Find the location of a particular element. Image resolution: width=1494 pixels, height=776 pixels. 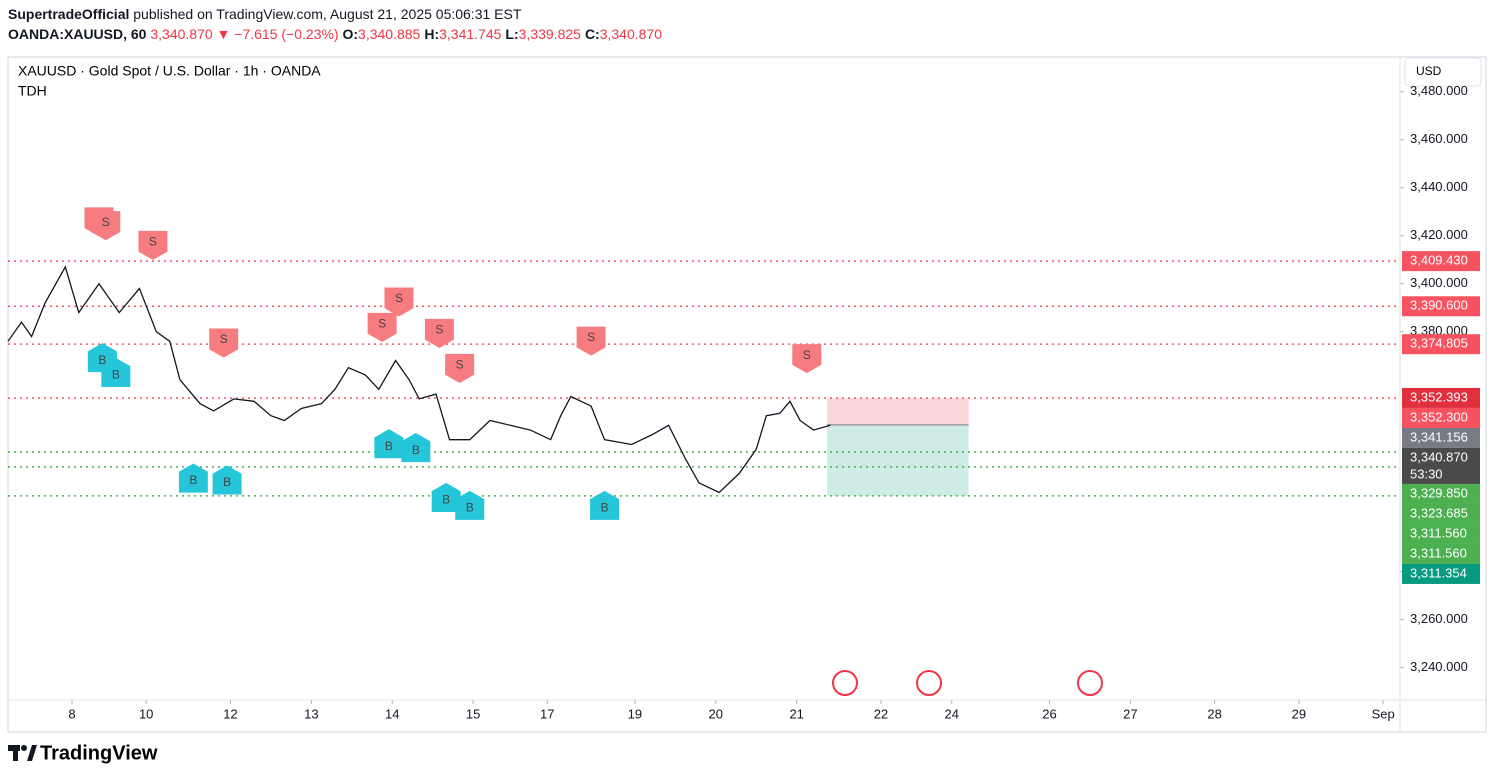

y-tick-label: 3,480.000 is located at coordinates (1439, 90).